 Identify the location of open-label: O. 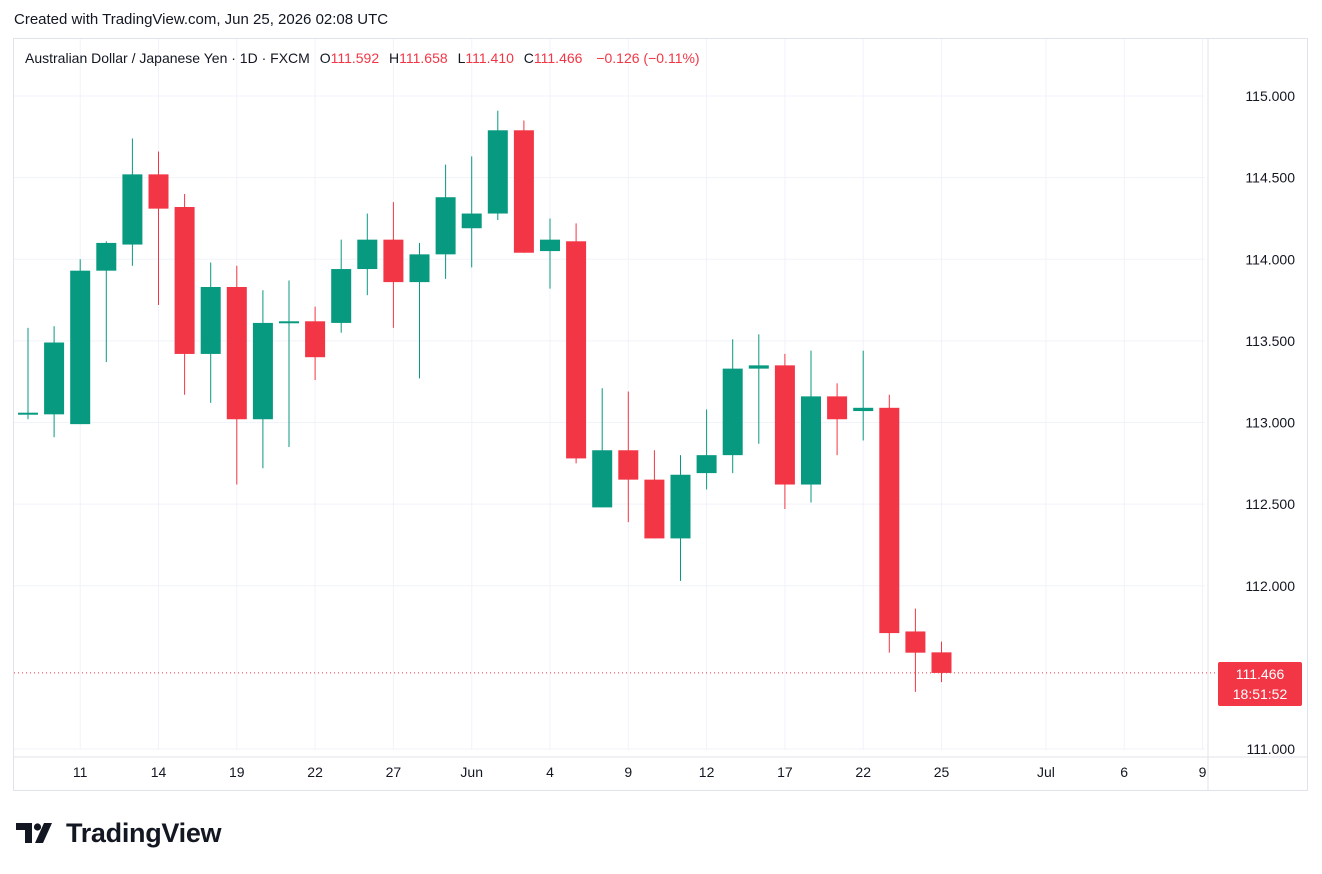
(325, 58).